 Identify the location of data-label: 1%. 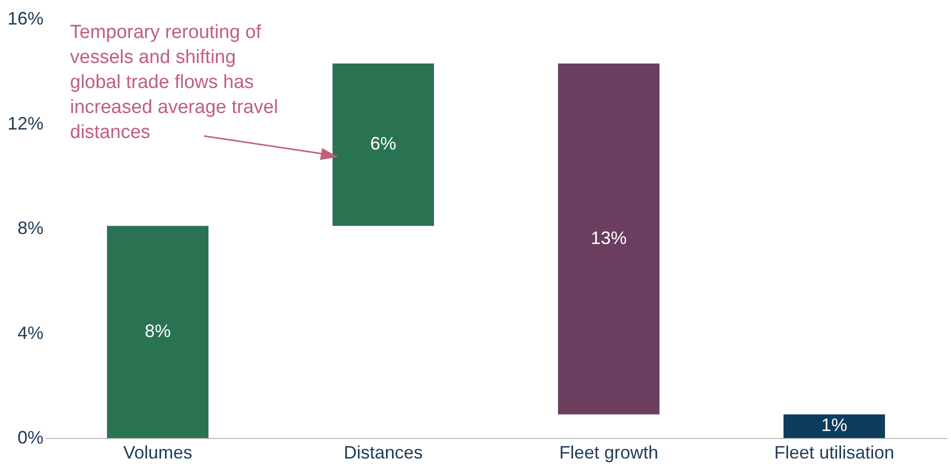
(834, 425).